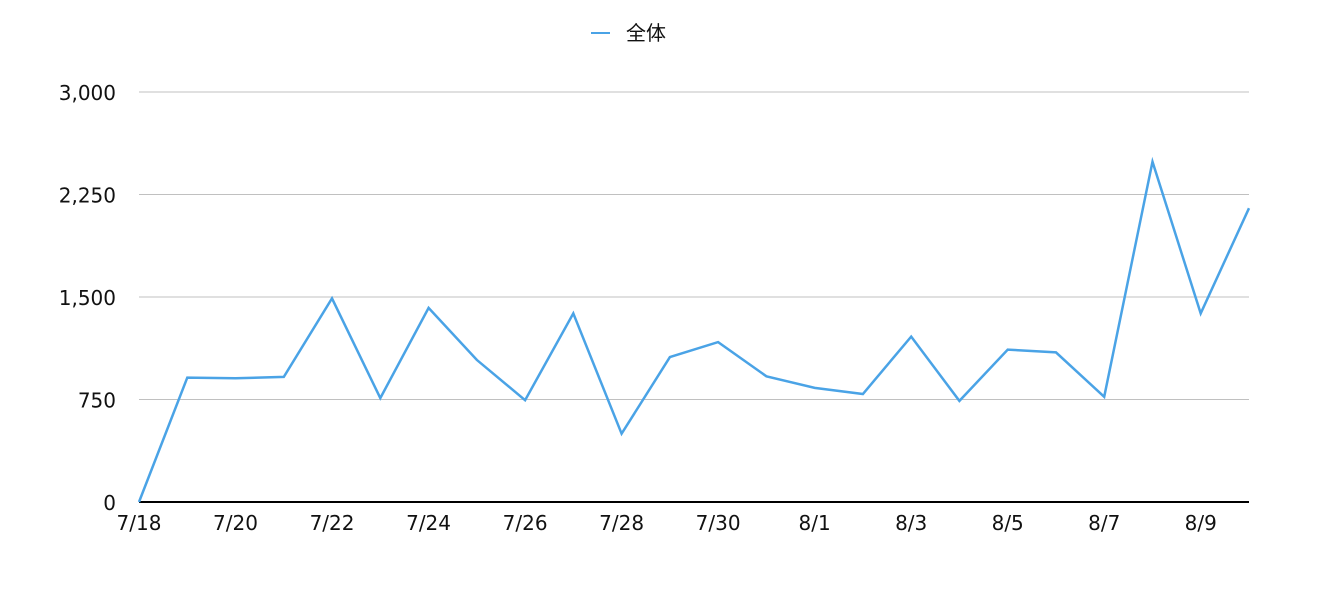  What do you see at coordinates (109, 503) in the screenshot?
I see `y-tick-label: 0` at bounding box center [109, 503].